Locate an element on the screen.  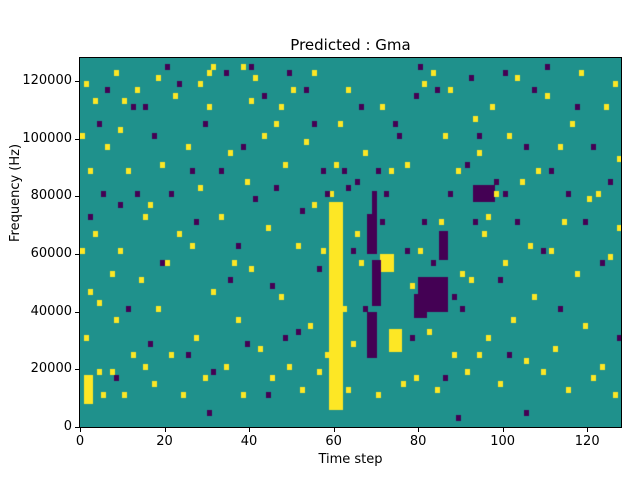
x-axis-label: Time step is located at coordinates (350, 459).